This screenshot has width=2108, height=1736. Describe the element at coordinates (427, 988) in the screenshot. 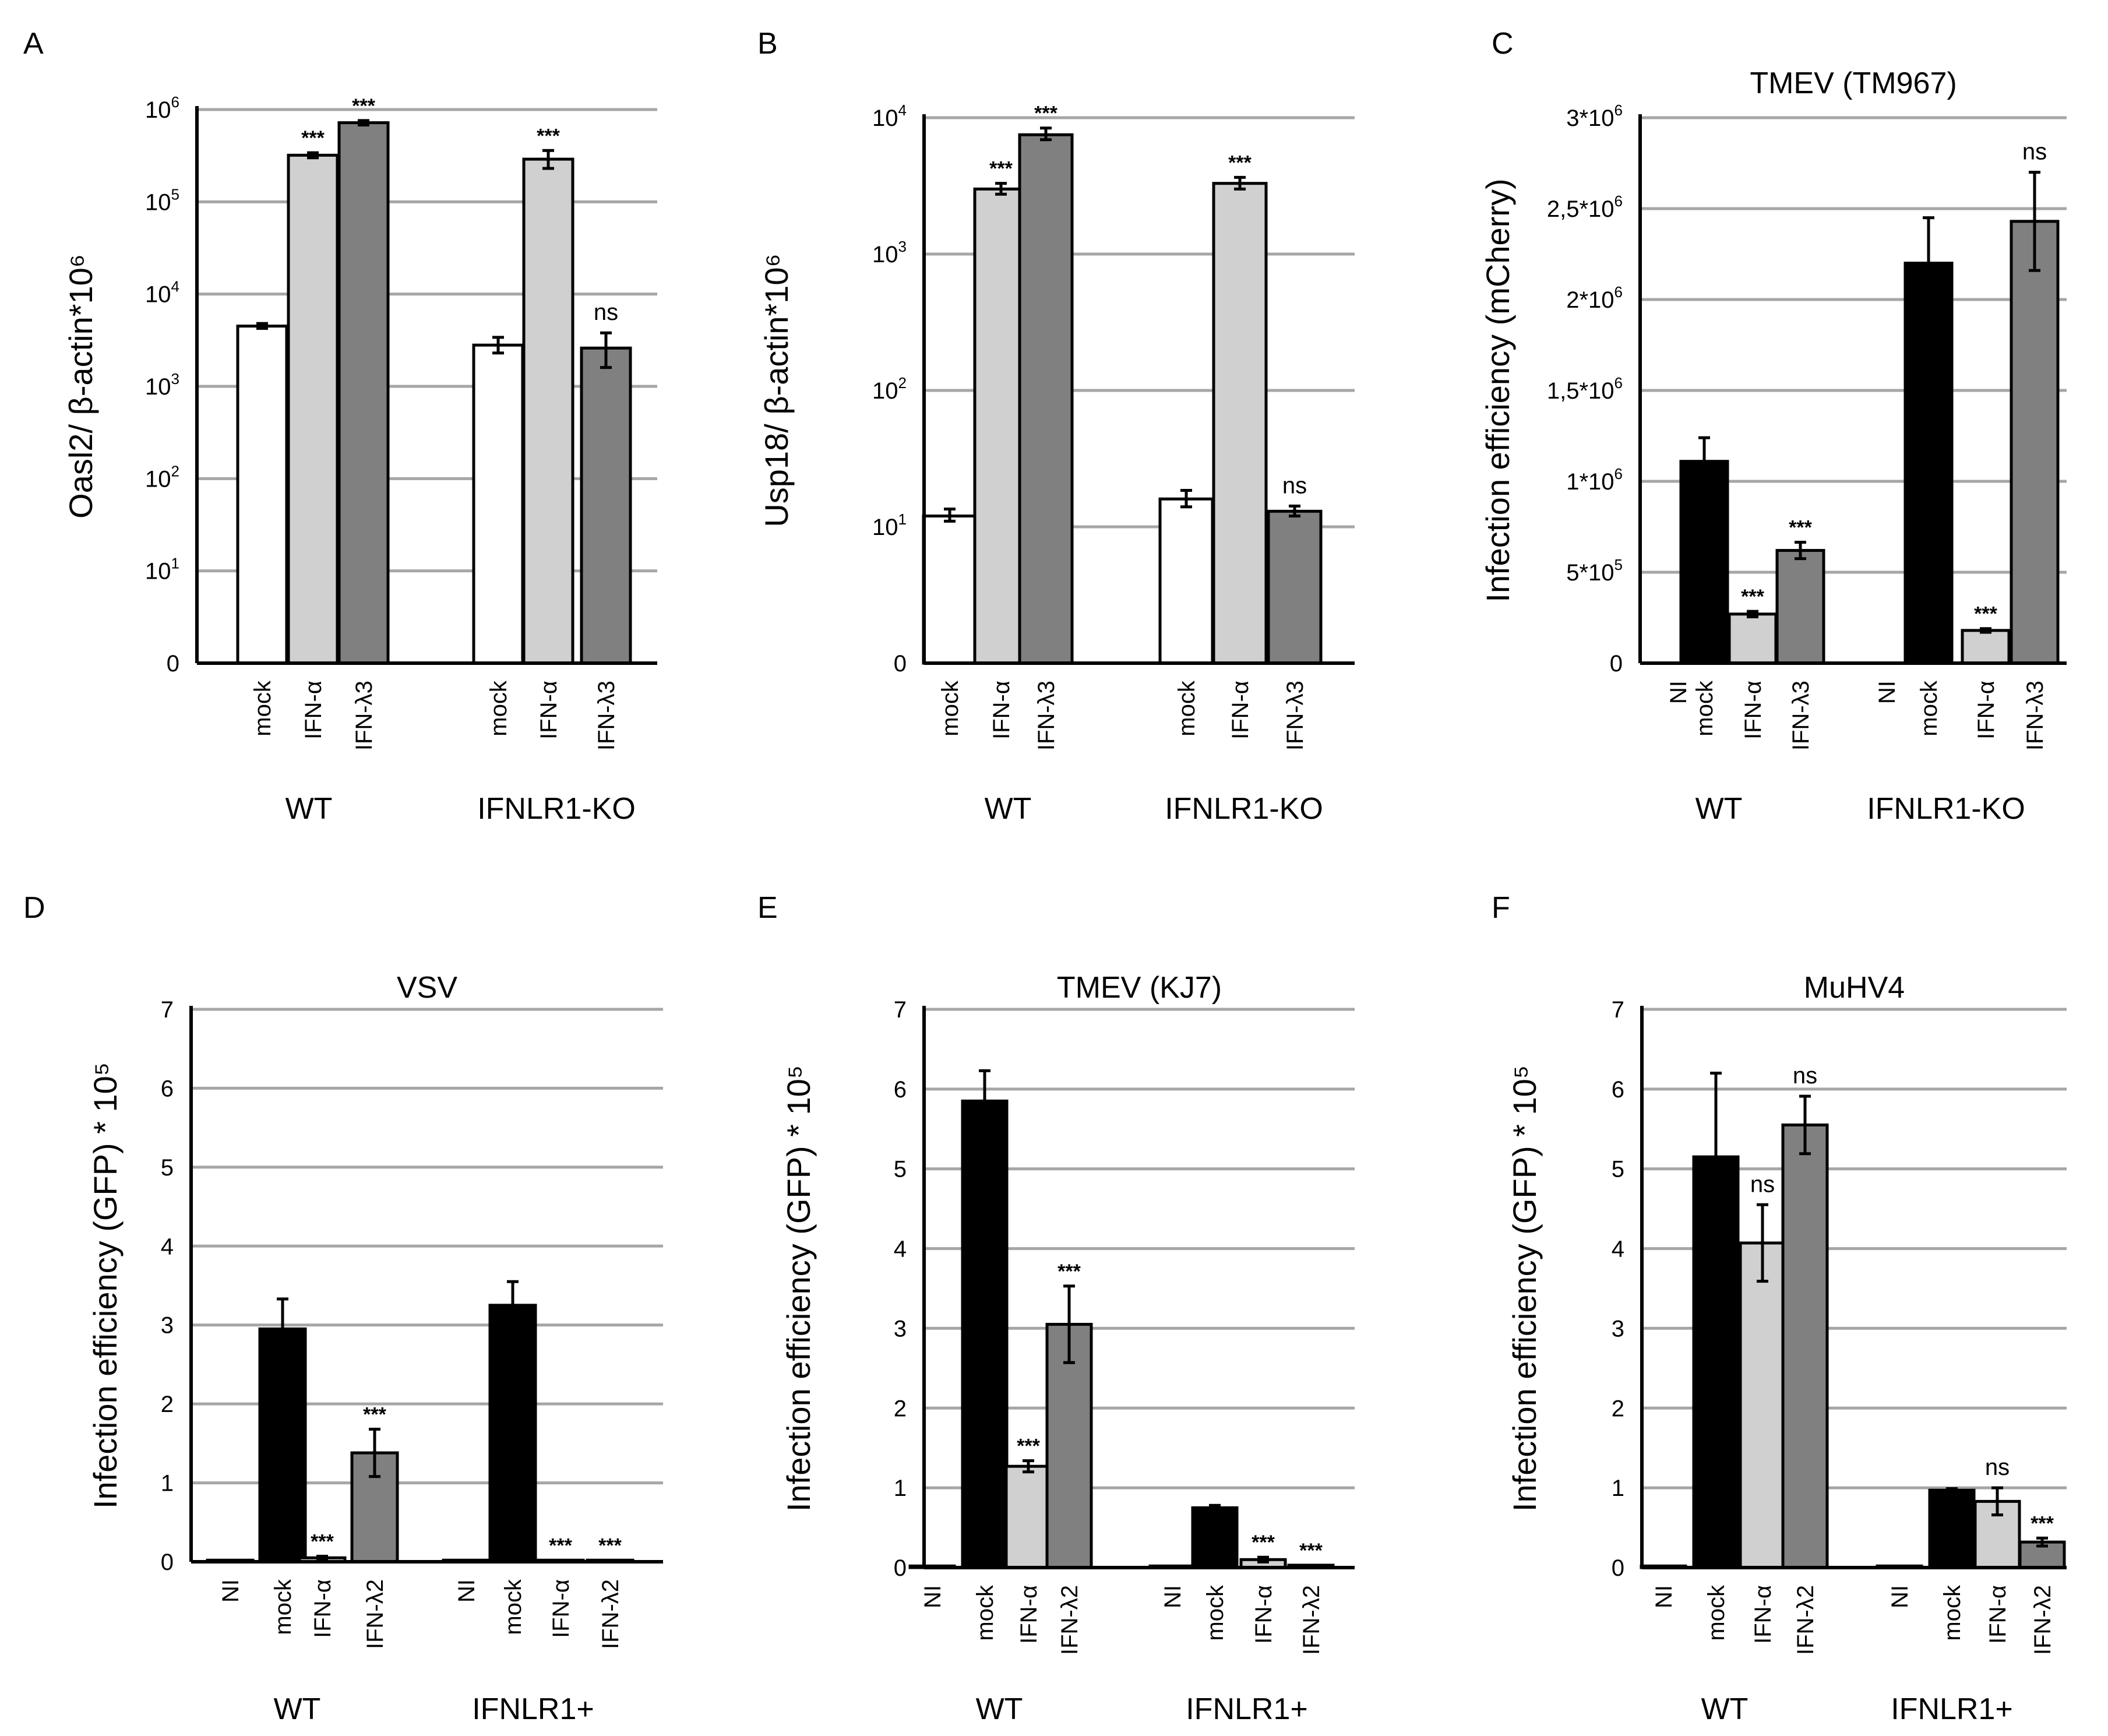

I see `chart-title: VSV` at that location.